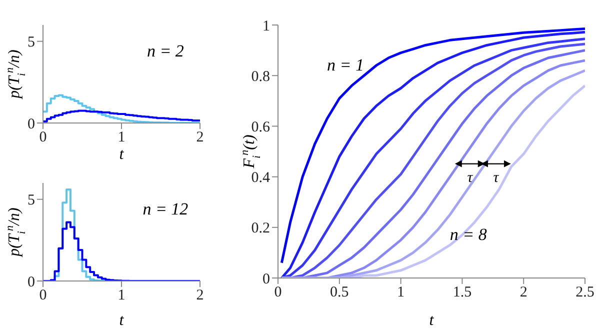  I want to click on x-tick-label: 2.5, so click(585, 292).